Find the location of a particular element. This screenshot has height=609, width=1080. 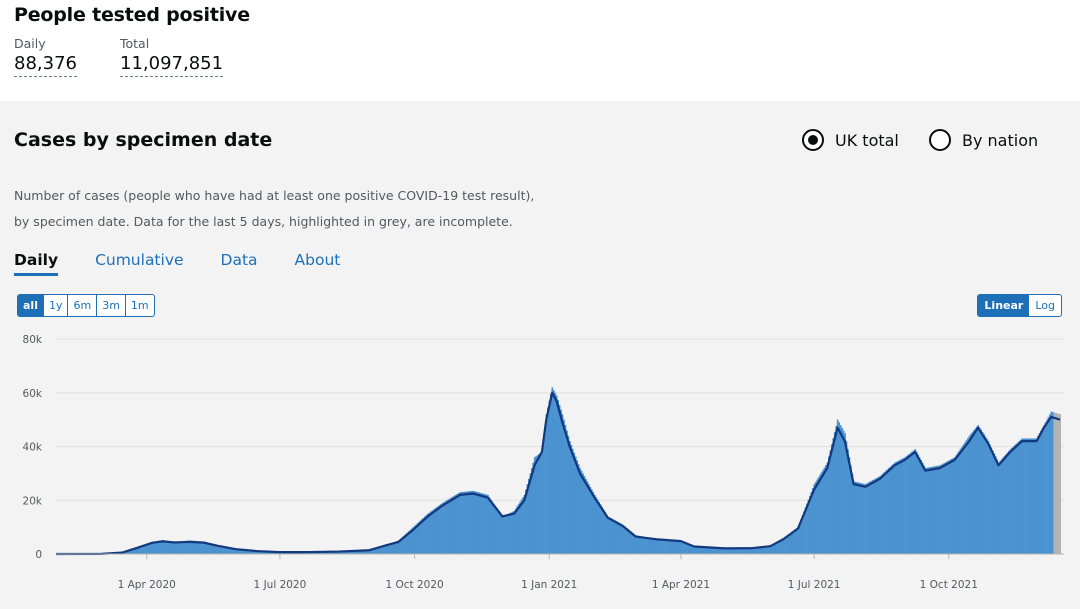

daily-value: 88,376 is located at coordinates (45, 65).